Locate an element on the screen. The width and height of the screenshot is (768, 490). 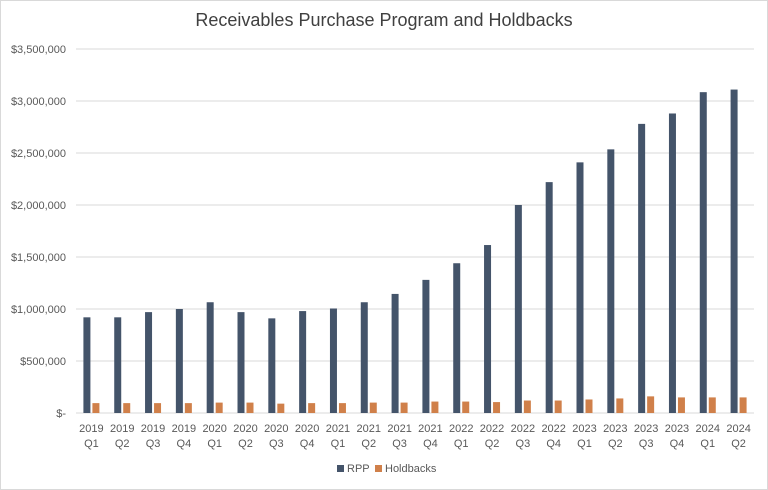
y-tick-label: $2,500,000 is located at coordinates (38, 154).